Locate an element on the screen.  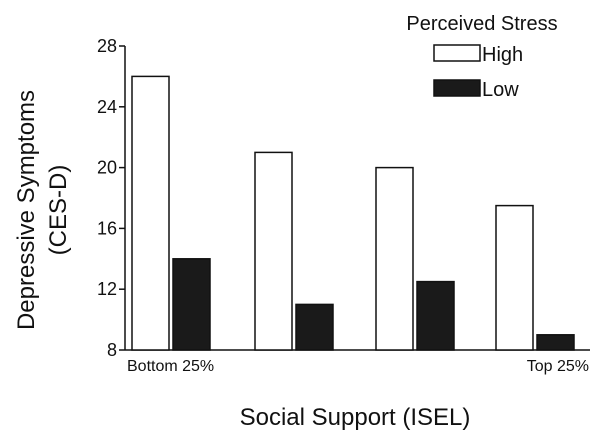
x-axis-title: Social Support (ISEL) is located at coordinates (355, 417).